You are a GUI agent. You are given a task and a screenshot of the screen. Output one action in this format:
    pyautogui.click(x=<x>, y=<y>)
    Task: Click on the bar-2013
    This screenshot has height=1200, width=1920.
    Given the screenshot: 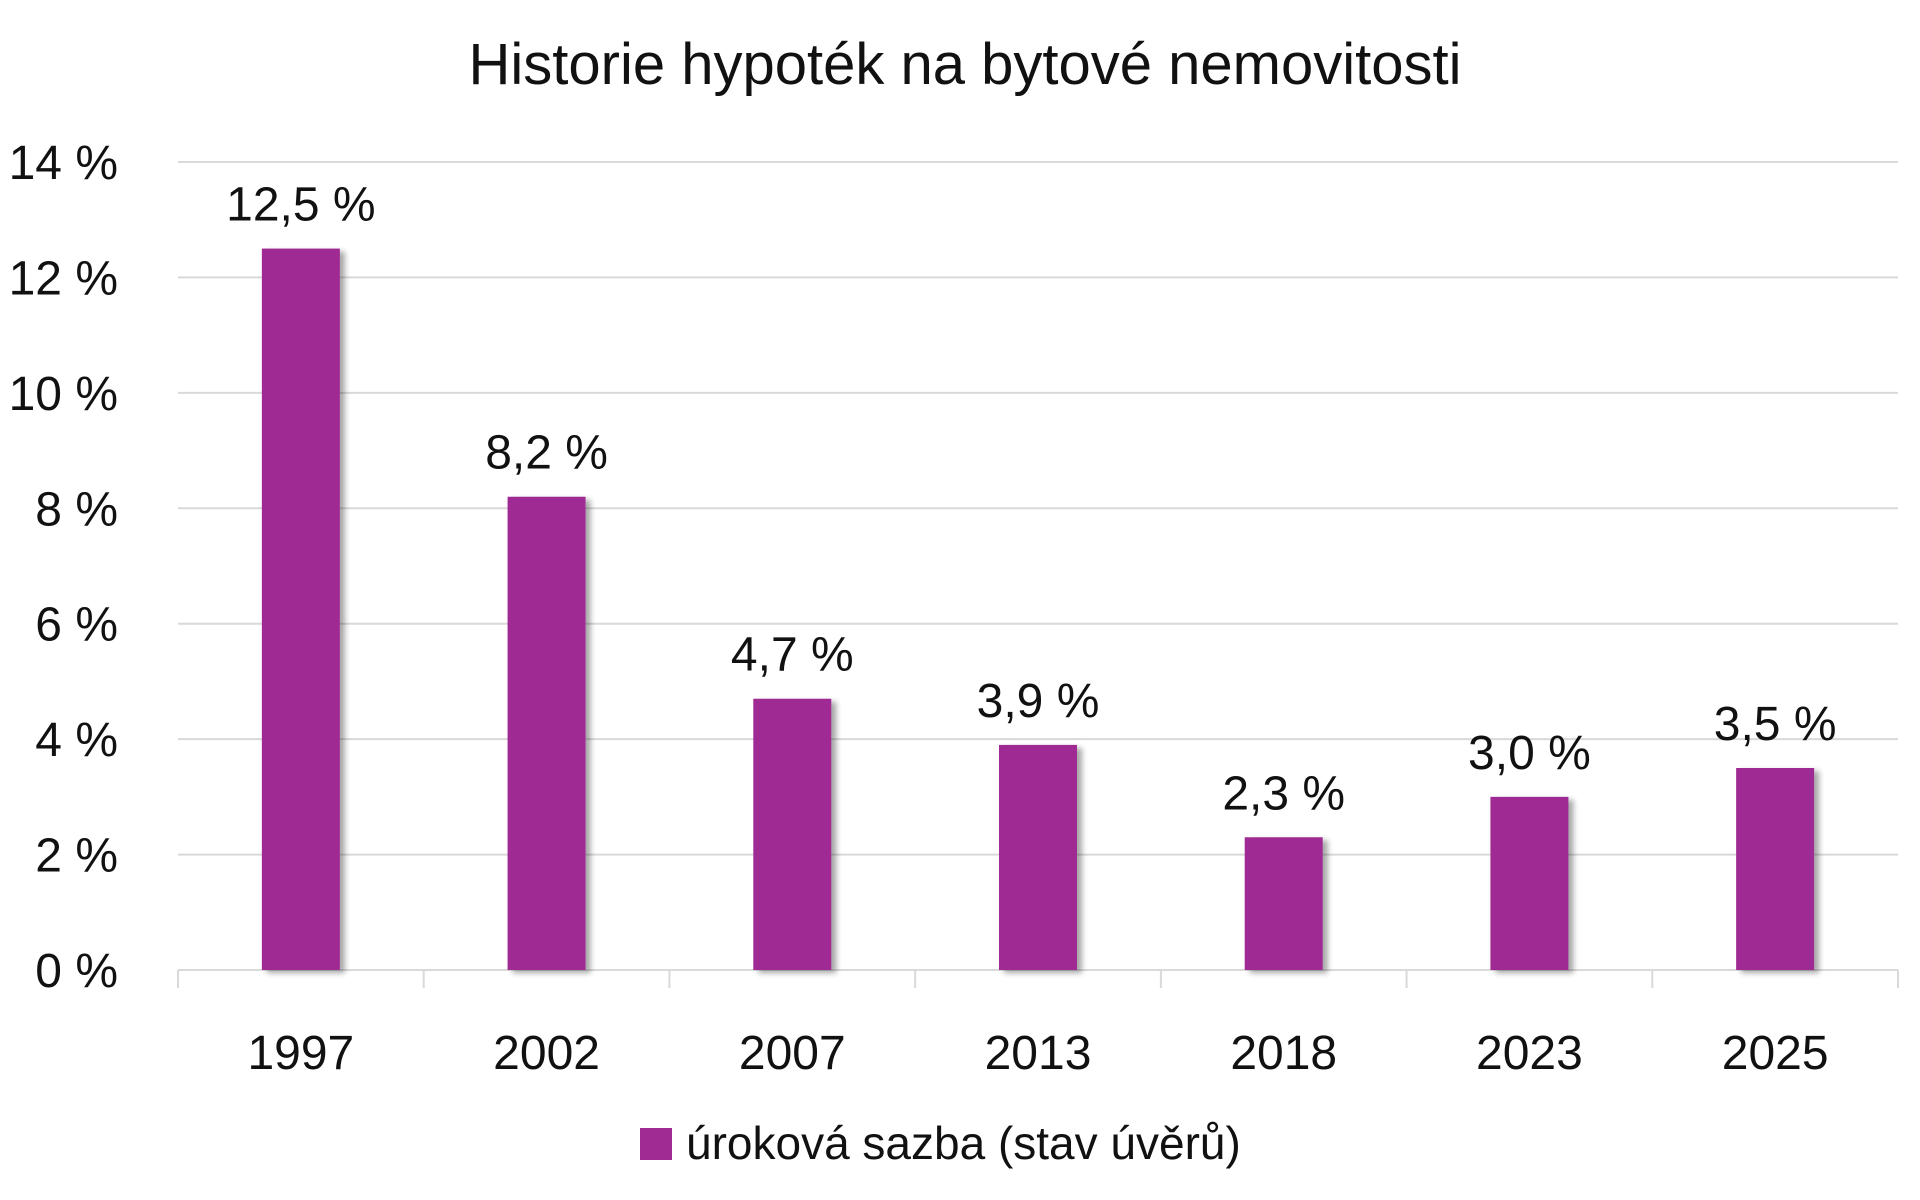 What is the action you would take?
    pyautogui.click(x=1038, y=857)
    